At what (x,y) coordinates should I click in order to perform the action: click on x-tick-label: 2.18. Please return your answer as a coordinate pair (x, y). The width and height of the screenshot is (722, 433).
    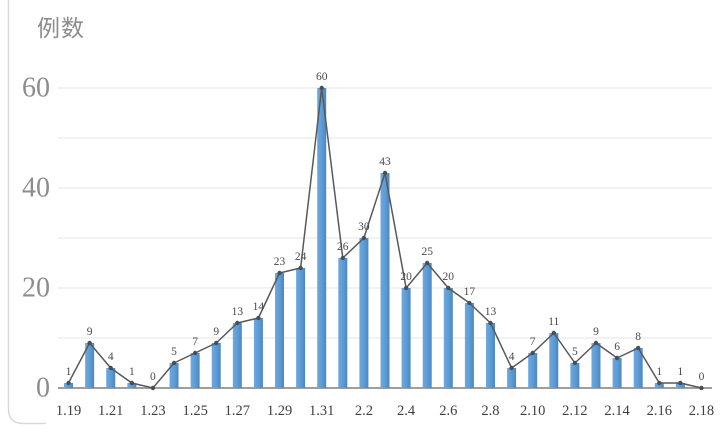
    Looking at the image, I should click on (701, 411).